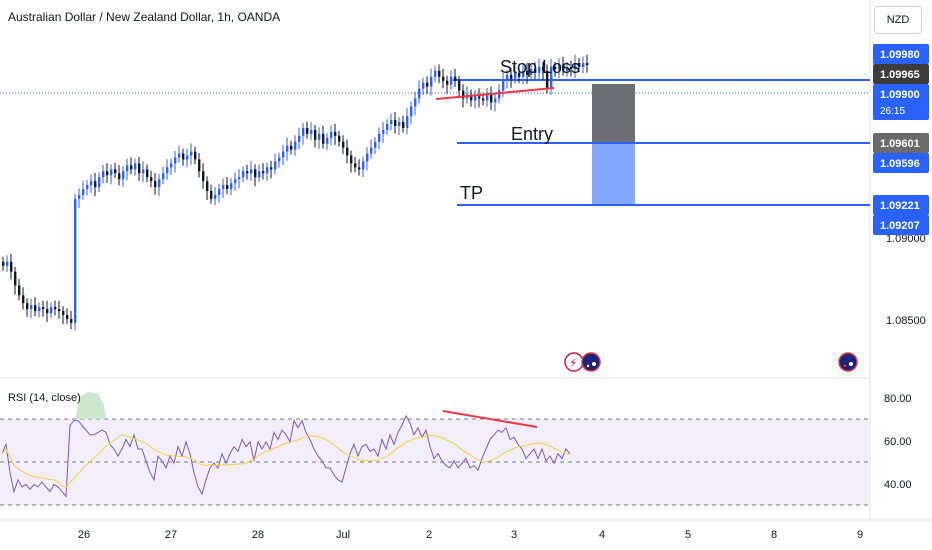  I want to click on price-trend-line, so click(495, 93).